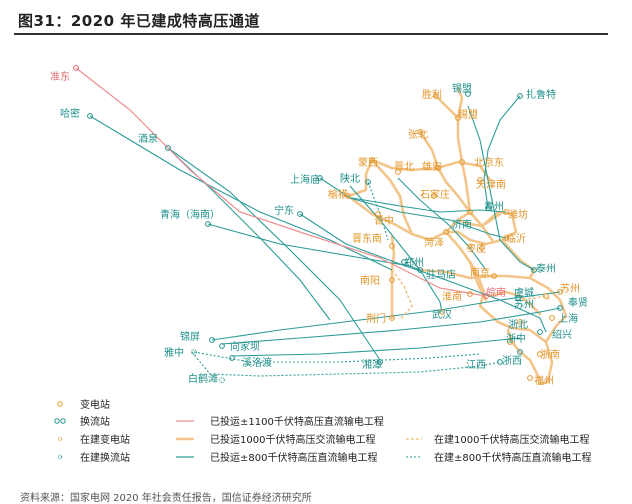 This screenshot has width=632, height=504. I want to click on station-qingzhou, so click(488, 208).